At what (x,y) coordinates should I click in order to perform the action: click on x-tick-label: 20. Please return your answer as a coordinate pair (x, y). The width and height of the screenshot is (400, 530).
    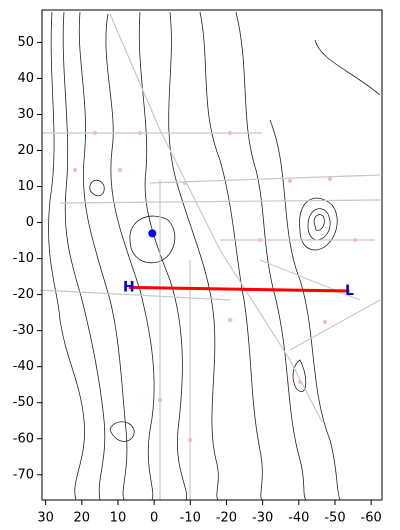
    Looking at the image, I should click on (82, 518).